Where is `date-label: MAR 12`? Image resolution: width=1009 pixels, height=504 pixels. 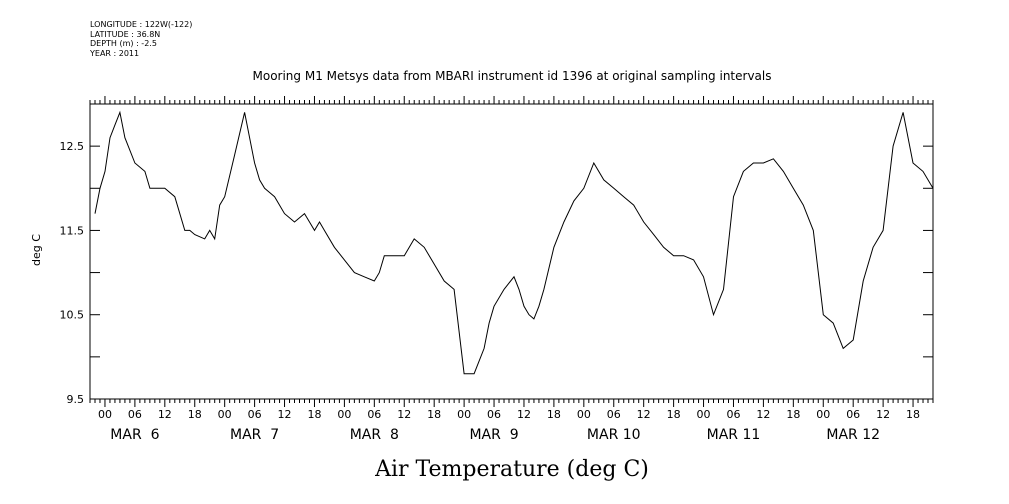
date-label: MAR 12 is located at coordinates (853, 435).